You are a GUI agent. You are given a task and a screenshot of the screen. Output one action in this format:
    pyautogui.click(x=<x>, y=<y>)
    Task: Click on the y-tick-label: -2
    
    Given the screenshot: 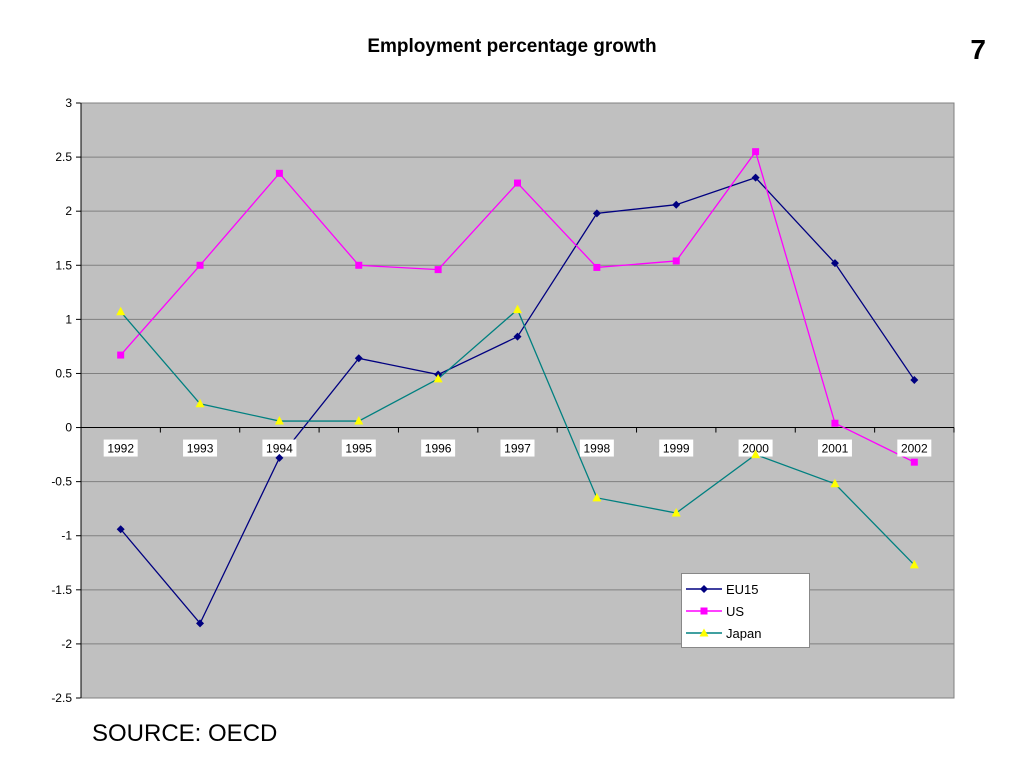 What is the action you would take?
    pyautogui.click(x=66, y=644)
    